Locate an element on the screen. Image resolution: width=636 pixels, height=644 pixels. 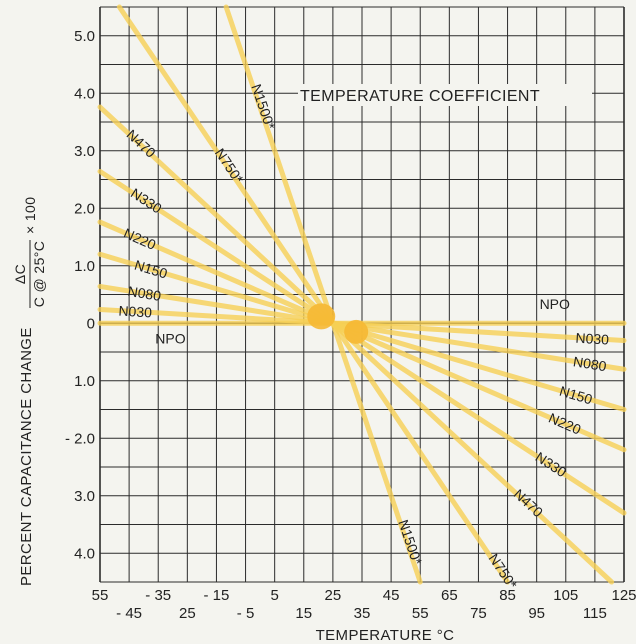
glow-right is located at coordinates (356, 331).